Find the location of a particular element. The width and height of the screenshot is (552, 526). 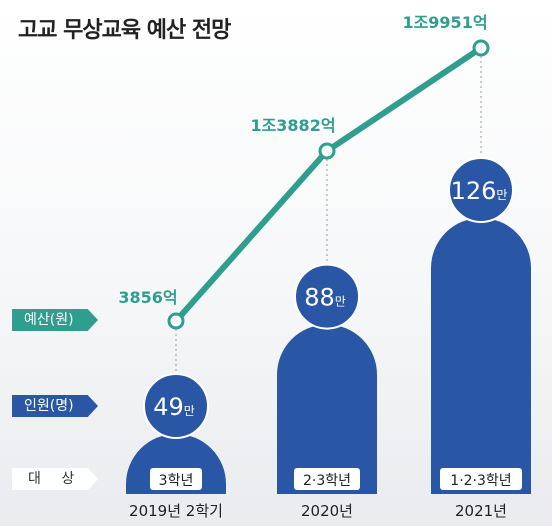

people-label-2: 126만 is located at coordinates (479, 191).